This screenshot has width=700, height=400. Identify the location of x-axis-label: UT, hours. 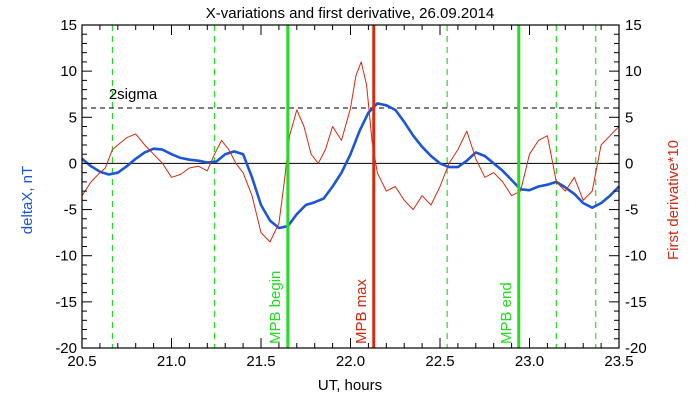
(350, 385).